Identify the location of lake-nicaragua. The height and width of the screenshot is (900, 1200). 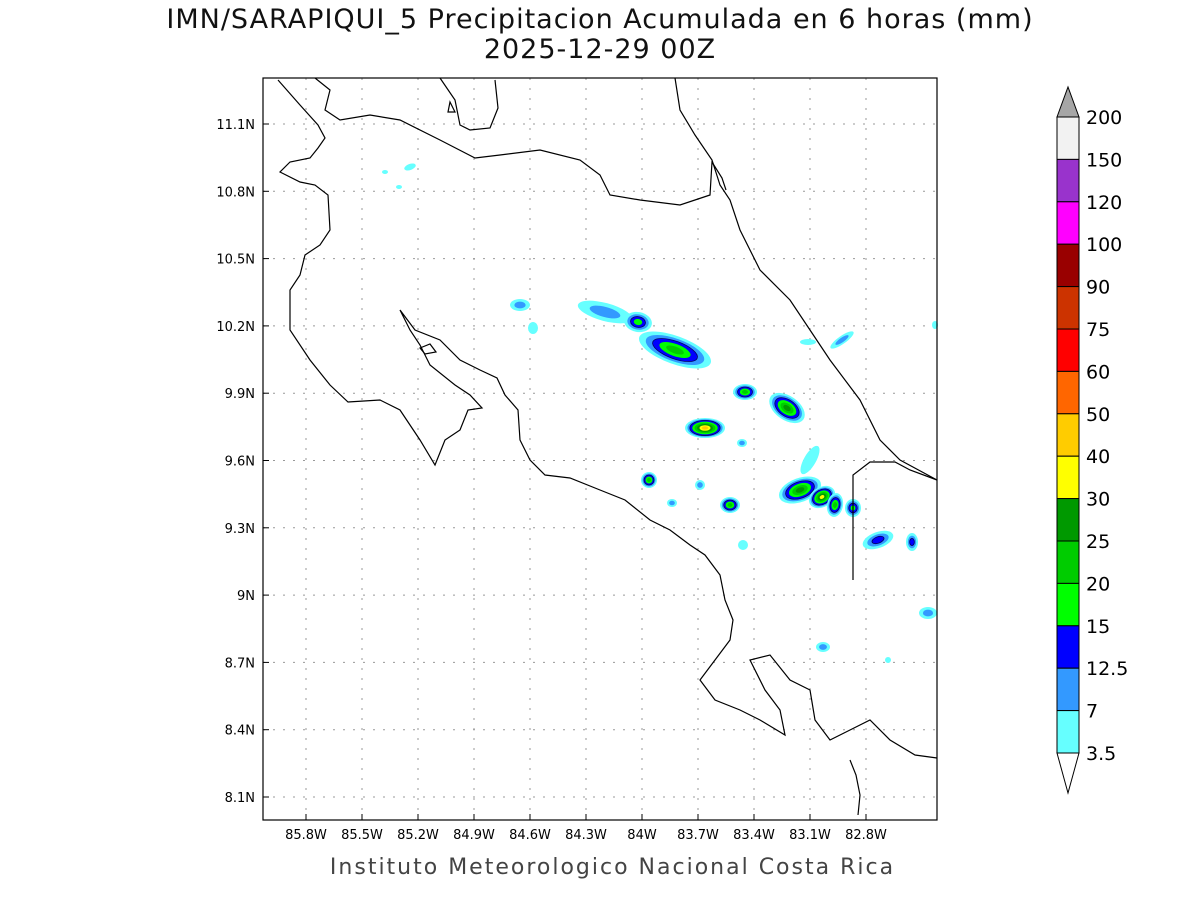
(469, 104).